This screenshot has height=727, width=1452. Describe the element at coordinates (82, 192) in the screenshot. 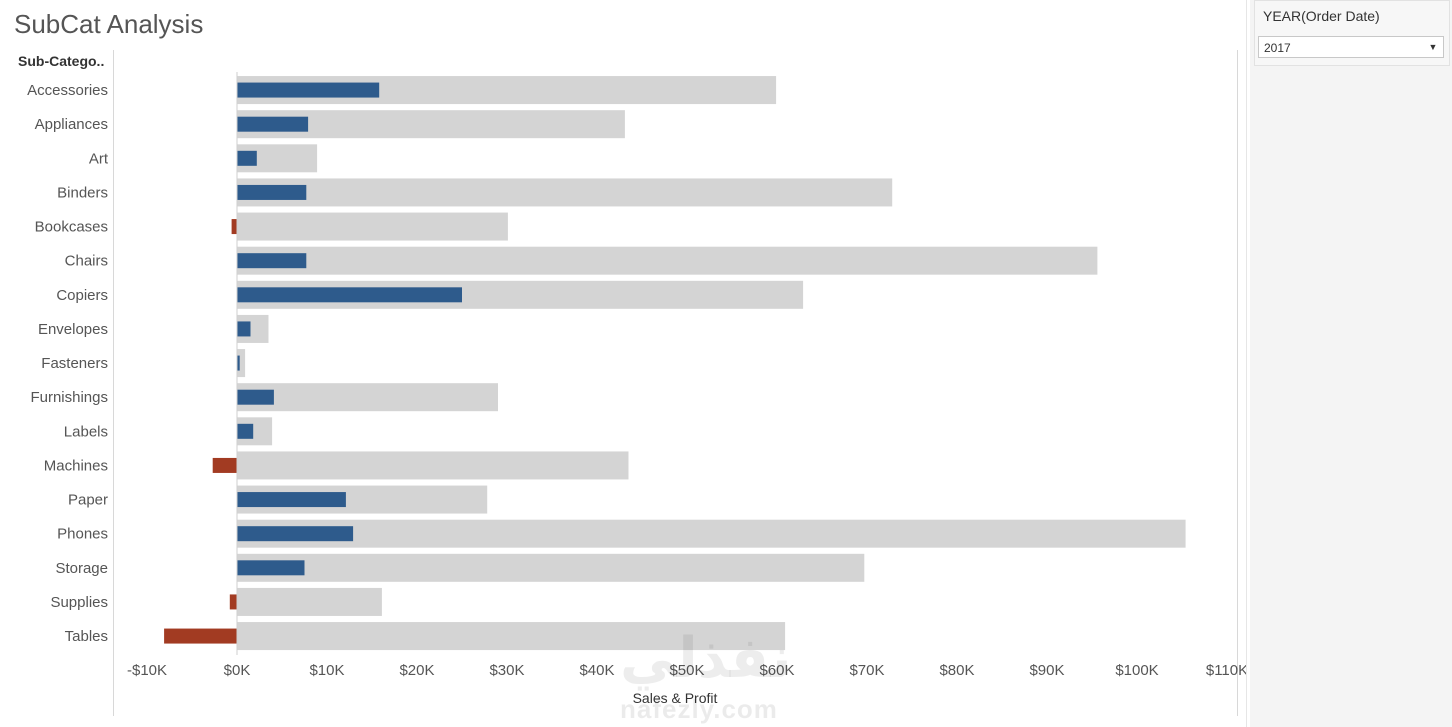

I see `category-label: Binders` at that location.